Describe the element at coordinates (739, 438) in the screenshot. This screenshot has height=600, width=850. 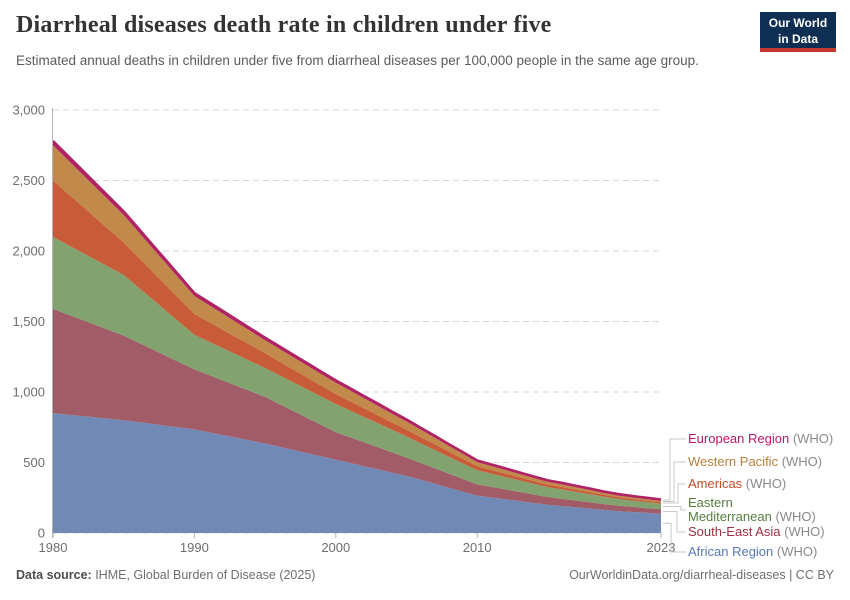
I see `legend-label: European Region` at that location.